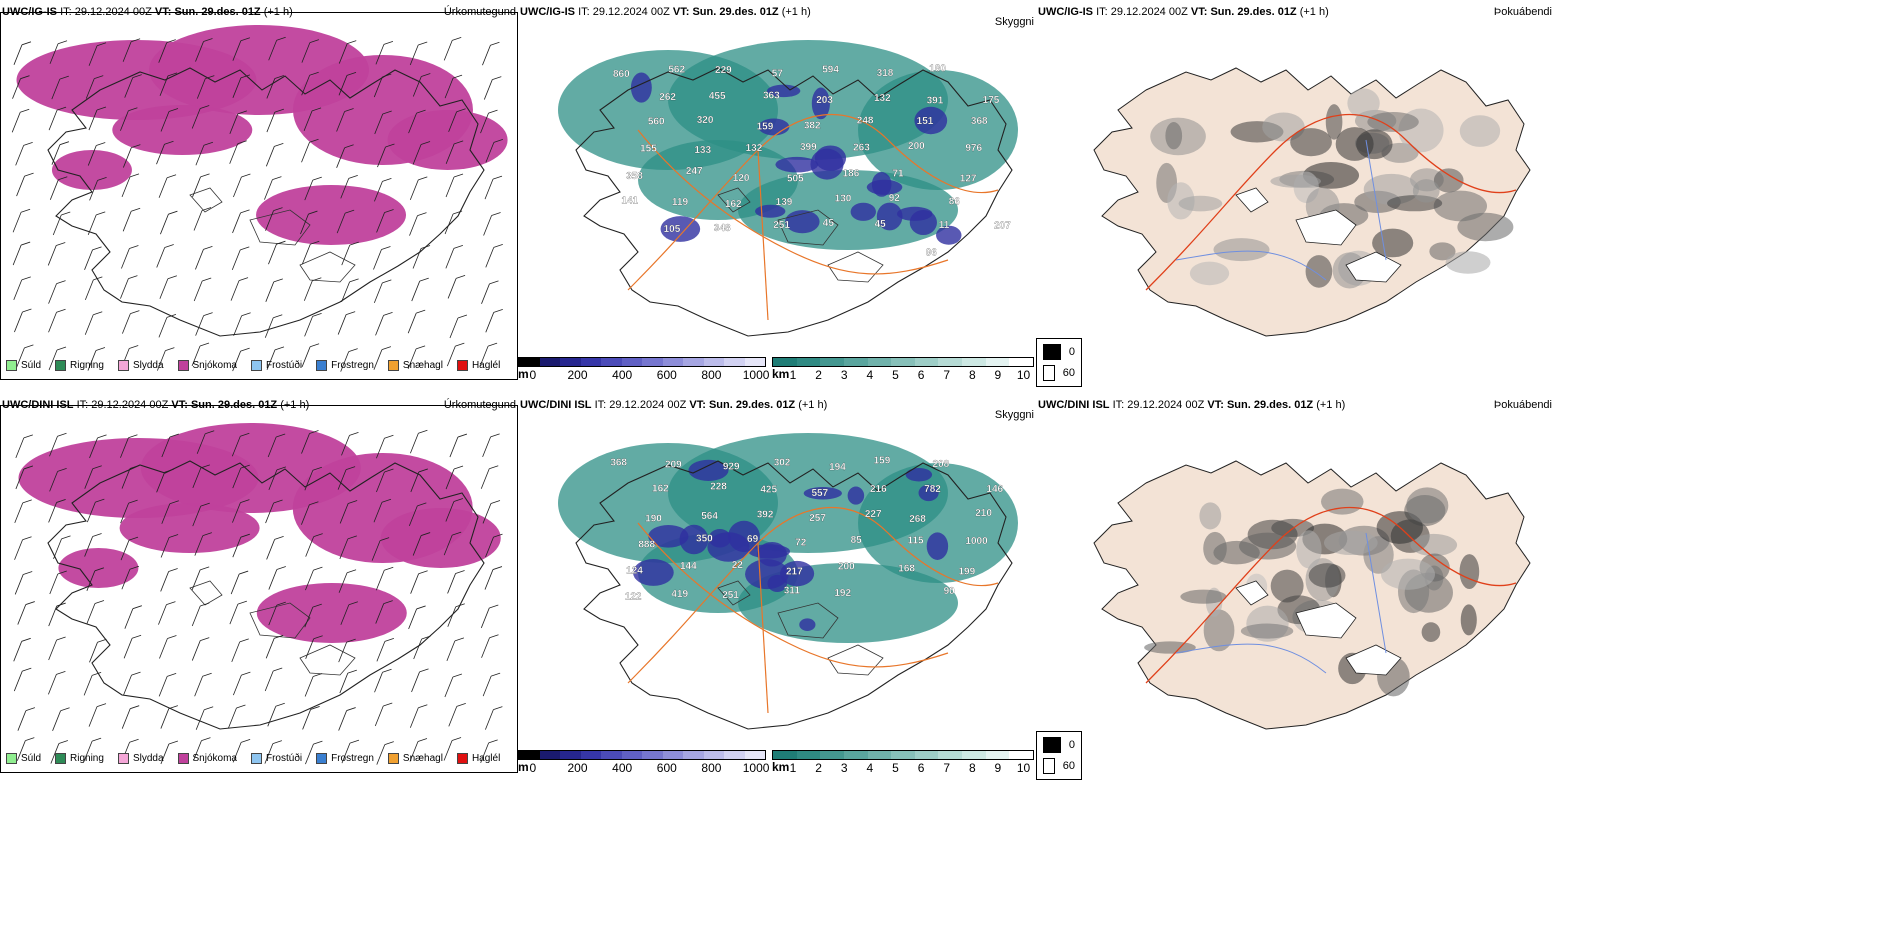 The width and height of the screenshot is (1900, 950). Describe the element at coordinates (741, 178) in the screenshot. I see `cloudbase-label: 120` at that location.